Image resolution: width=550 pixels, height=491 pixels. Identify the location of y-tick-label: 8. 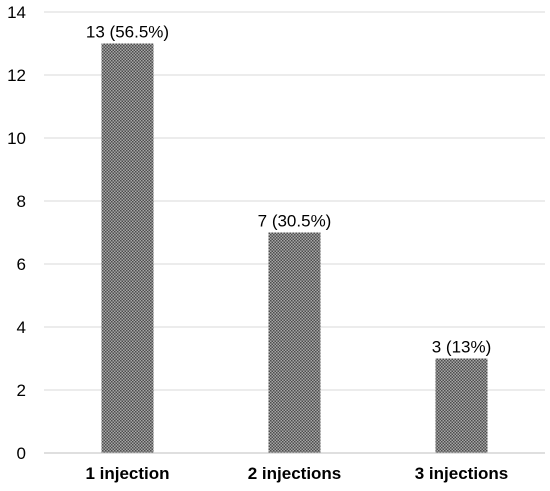
(21, 201).